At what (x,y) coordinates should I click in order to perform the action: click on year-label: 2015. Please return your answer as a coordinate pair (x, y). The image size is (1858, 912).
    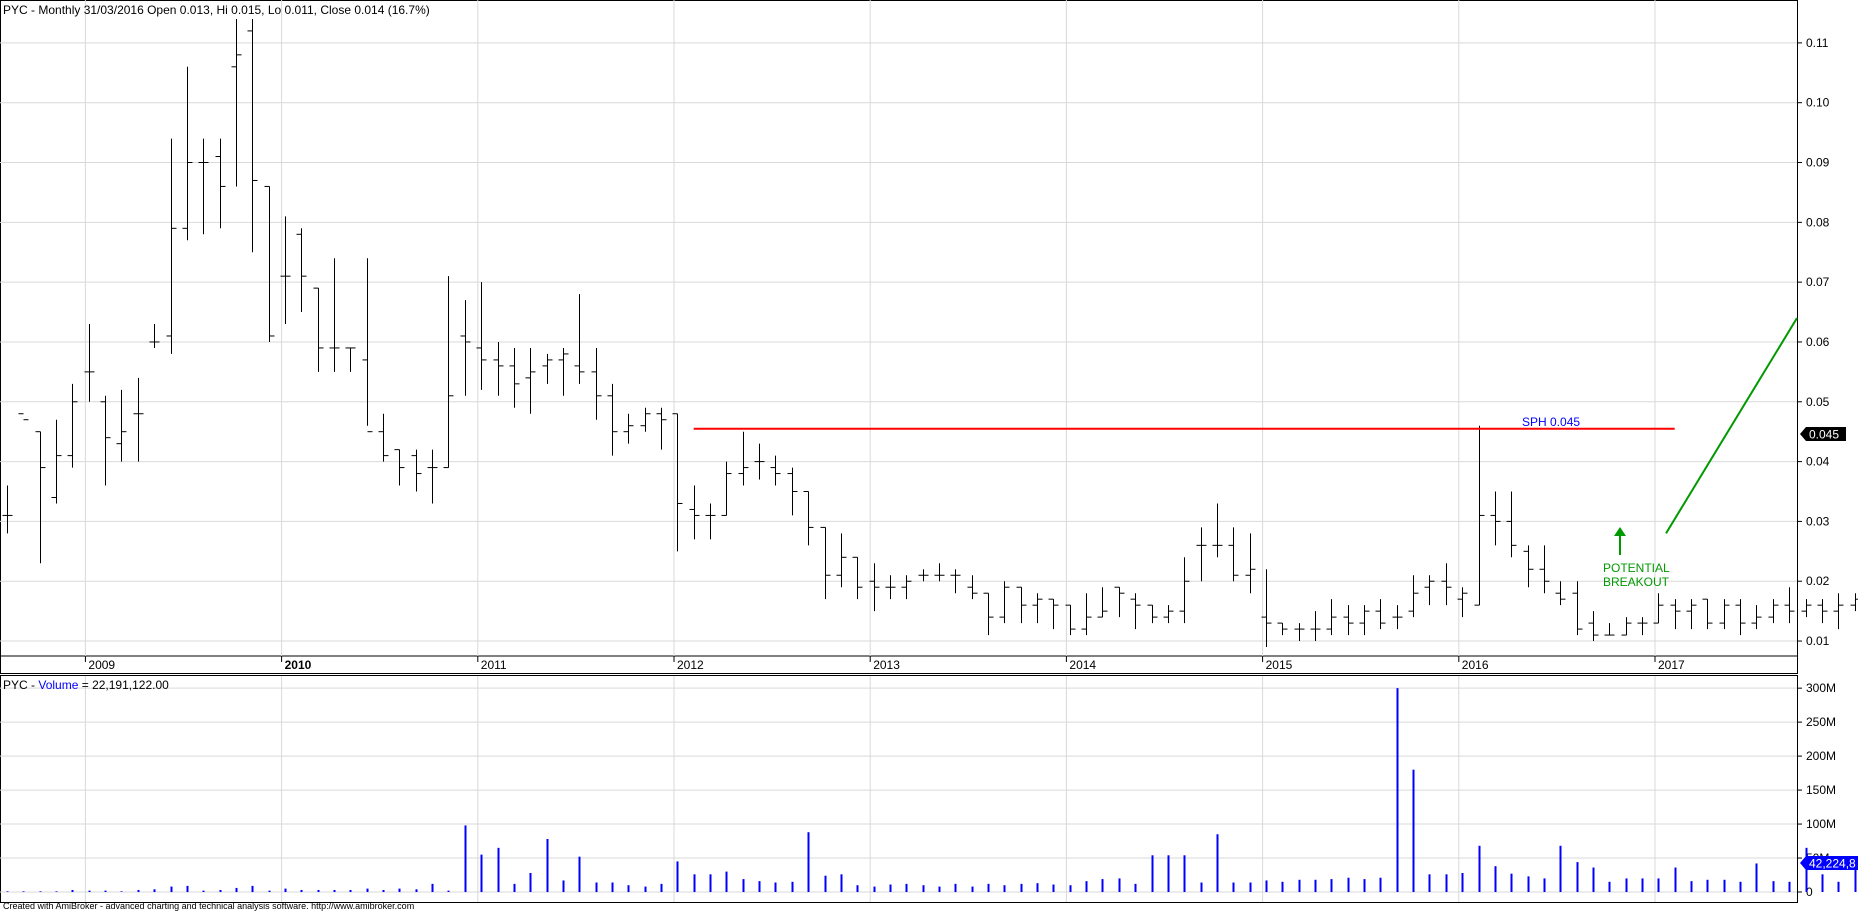
    Looking at the image, I should click on (1279, 665).